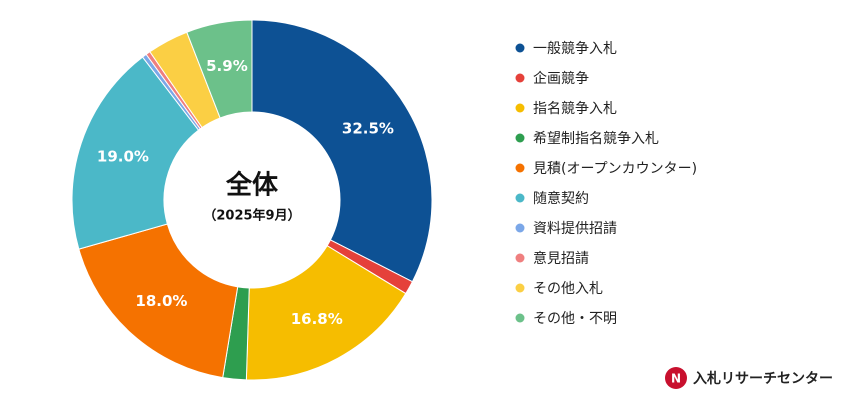  What do you see at coordinates (763, 378) in the screenshot?
I see `brand-name: 入札リサーチセンター` at bounding box center [763, 378].